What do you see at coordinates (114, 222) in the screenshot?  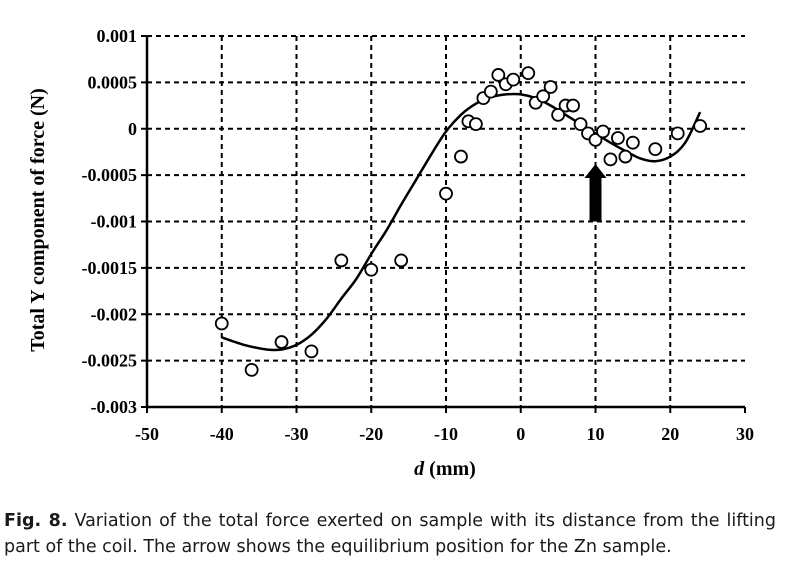 I see `y-tick-label: -0.001` at bounding box center [114, 222].